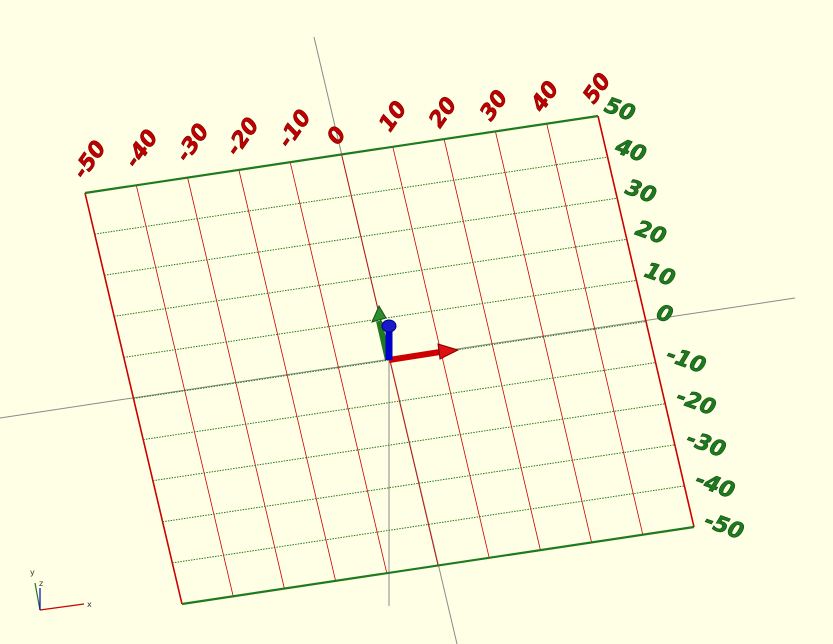  Describe the element at coordinates (89, 604) in the screenshot. I see `axes-indicator-x-label: x` at that location.